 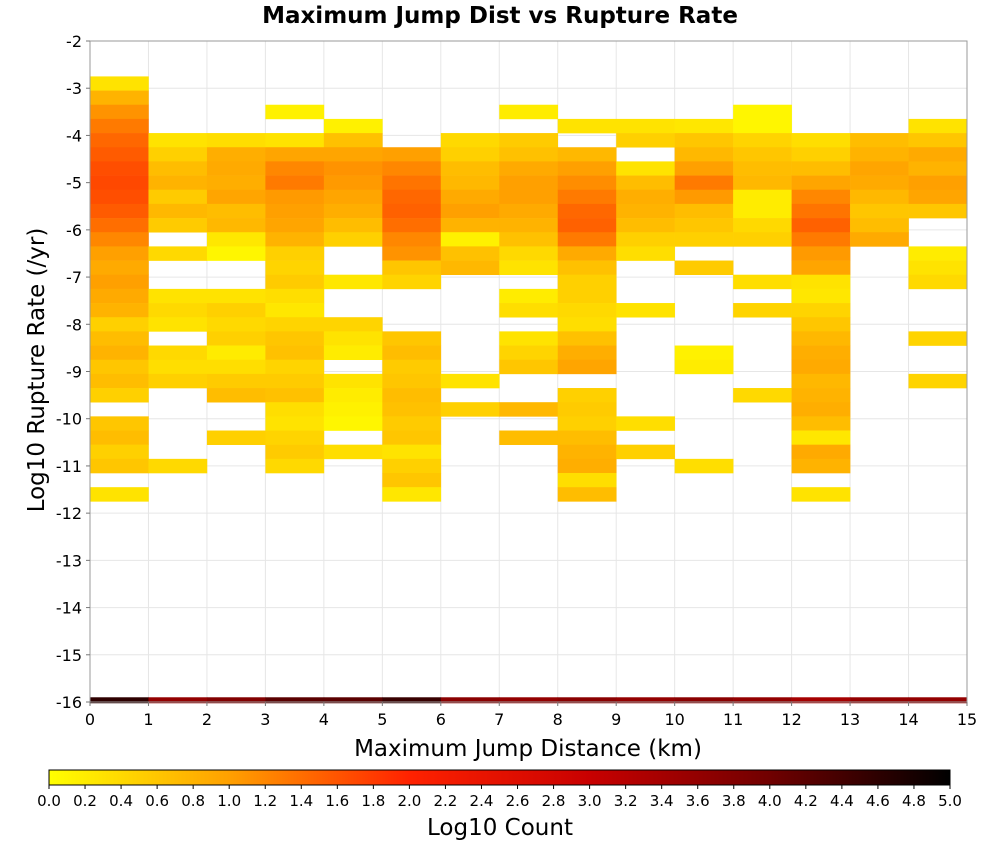 What do you see at coordinates (674, 719) in the screenshot?
I see `x-tick-label: 10` at bounding box center [674, 719].